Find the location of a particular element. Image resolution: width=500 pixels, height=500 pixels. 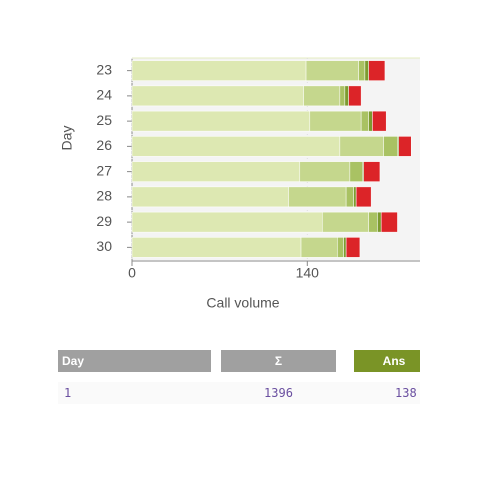

table: Day Σ Ans 1 1396 138 is located at coordinates (239, 380).